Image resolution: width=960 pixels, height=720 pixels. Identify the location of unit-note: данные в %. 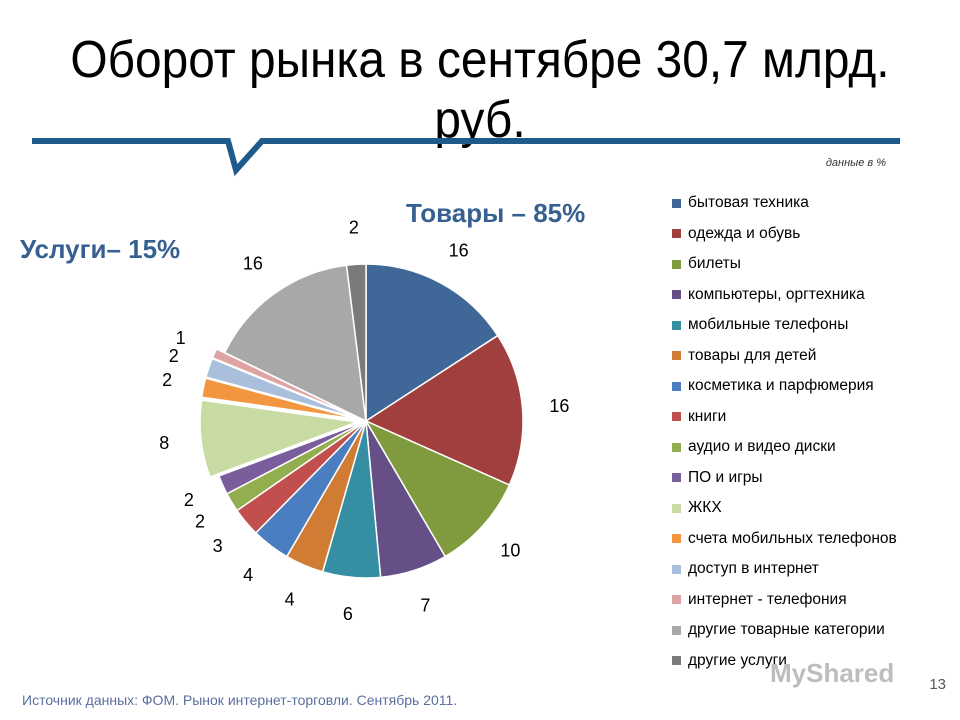
(855, 163).